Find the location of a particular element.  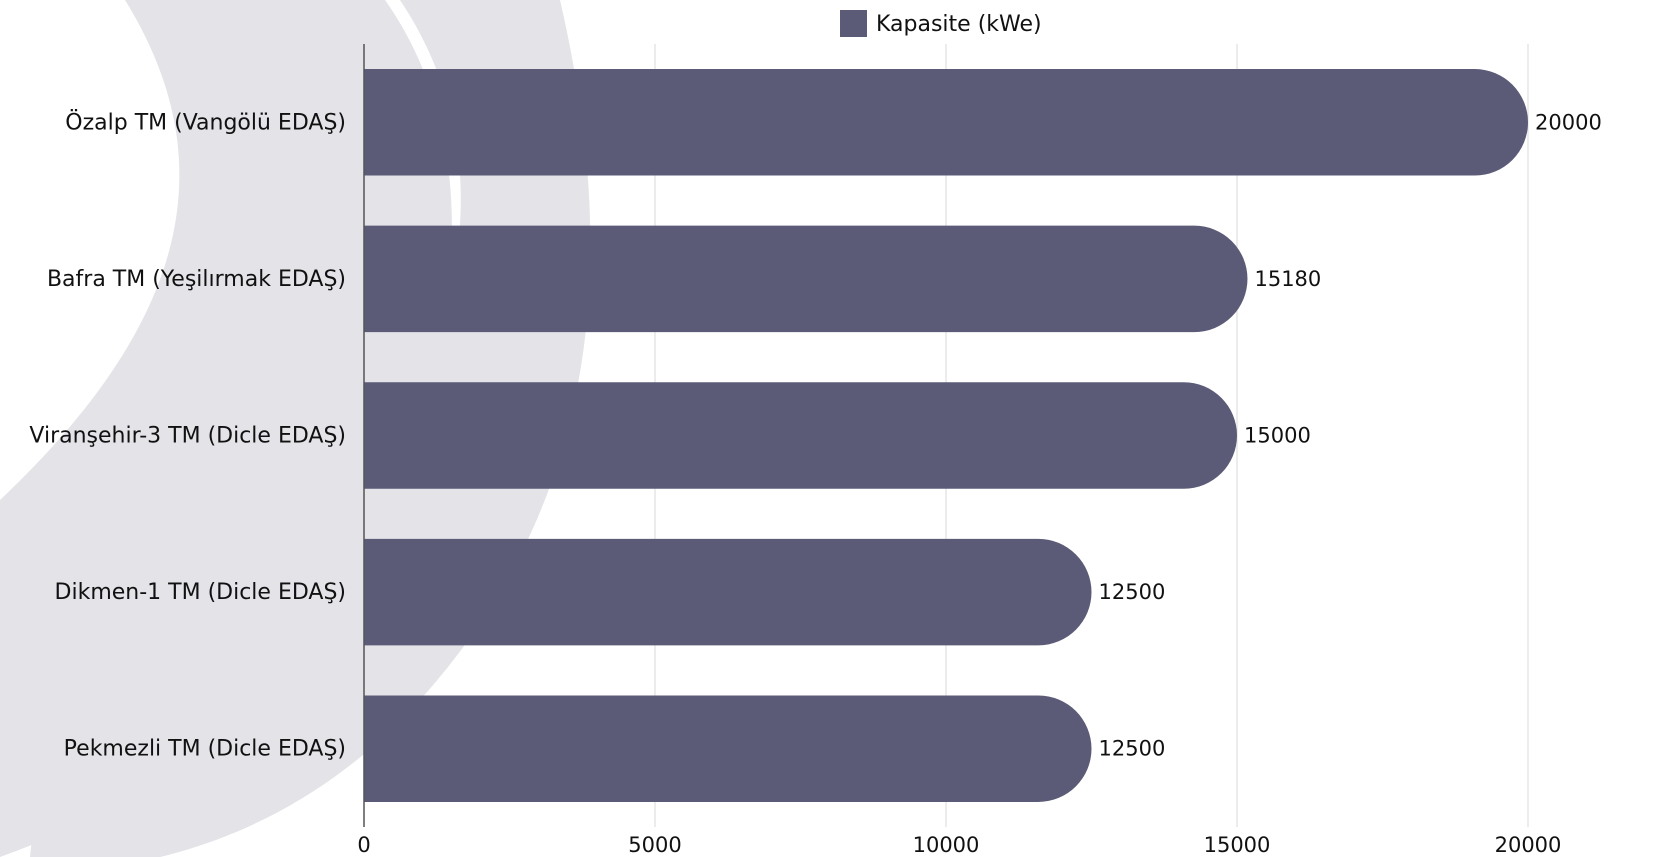

category-label: Dikmen-1 TM (Dicle EDAŞ) is located at coordinates (200, 592).